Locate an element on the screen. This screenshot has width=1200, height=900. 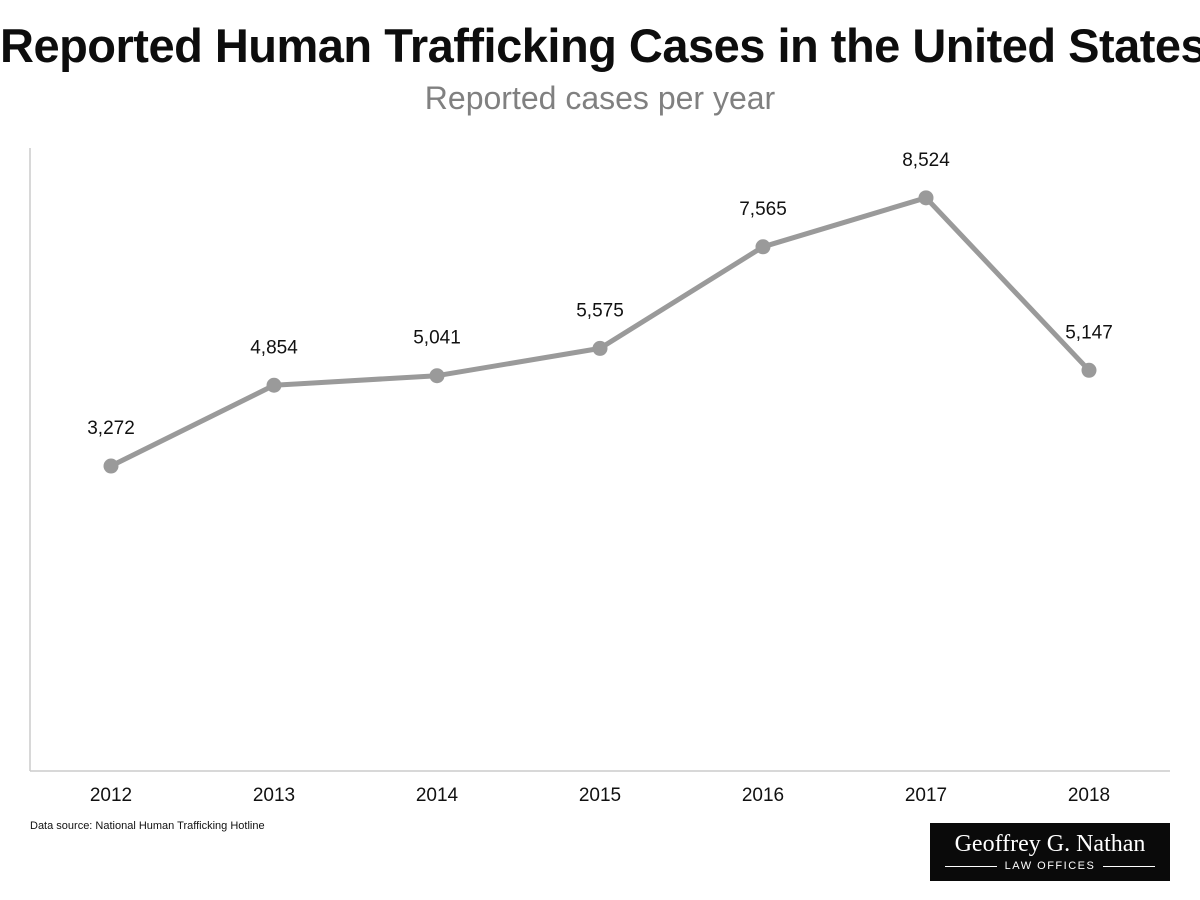
data-label-2014: 5,041 is located at coordinates (437, 338).